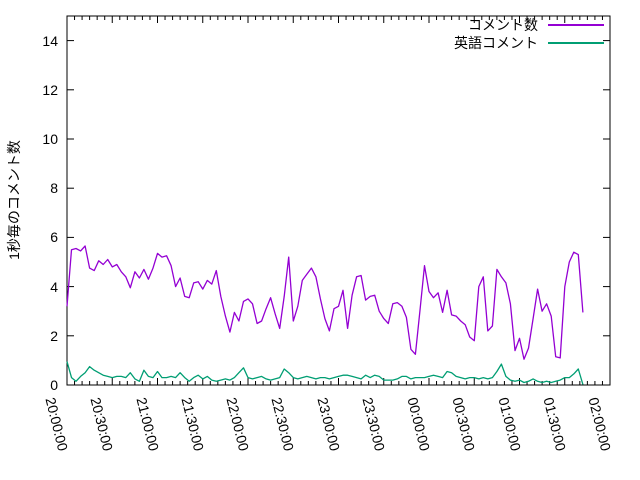  I want to click on legend: コメント数 英語コメント, so click(529, 34).